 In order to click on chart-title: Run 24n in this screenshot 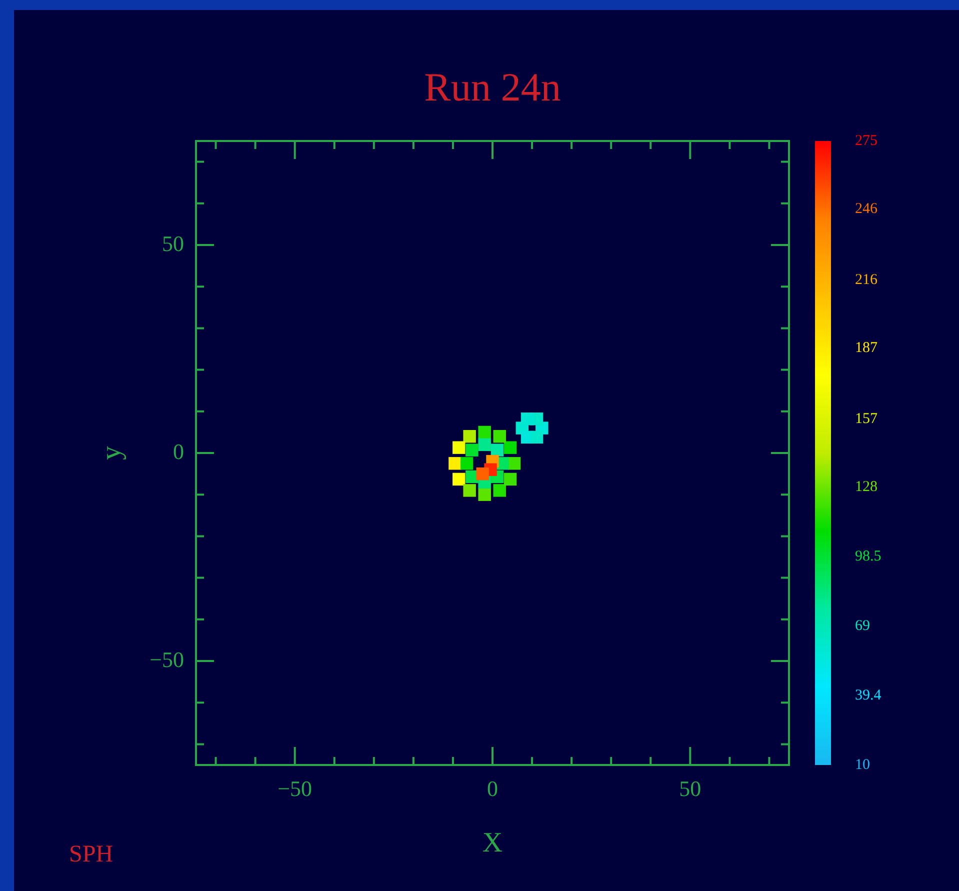, I will do `click(492, 87)`.